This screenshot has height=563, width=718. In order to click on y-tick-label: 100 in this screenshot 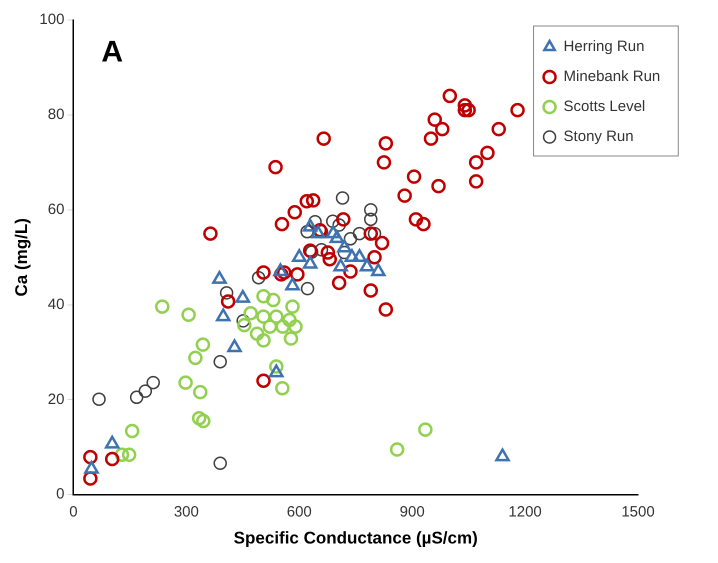, I will do `click(51, 19)`.